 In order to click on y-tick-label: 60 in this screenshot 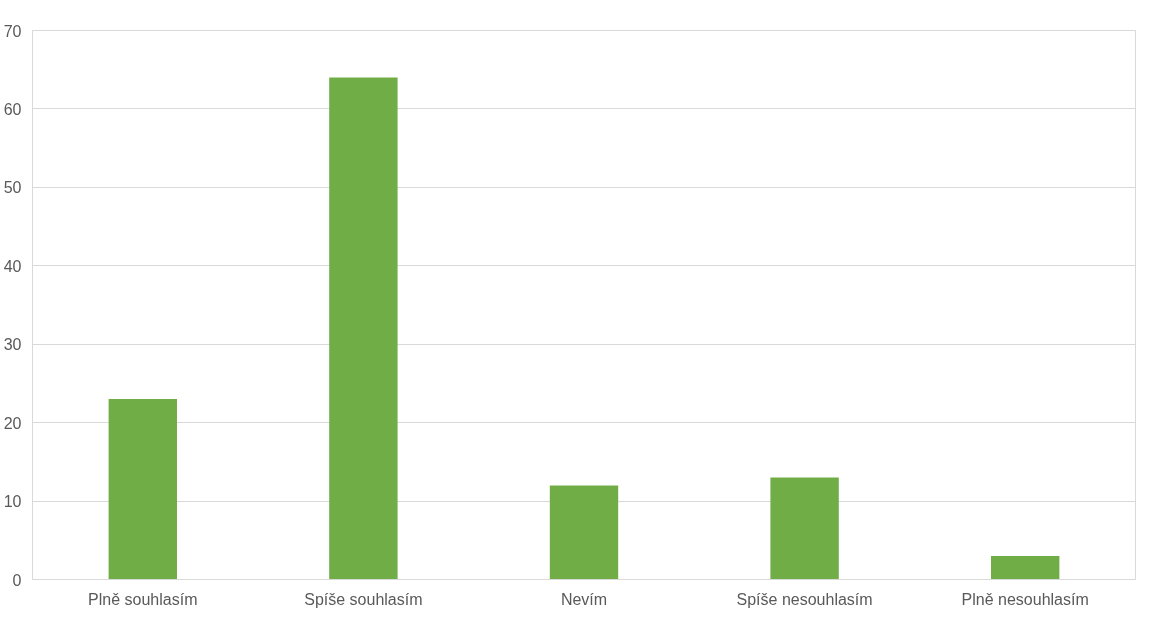, I will do `click(12, 109)`.